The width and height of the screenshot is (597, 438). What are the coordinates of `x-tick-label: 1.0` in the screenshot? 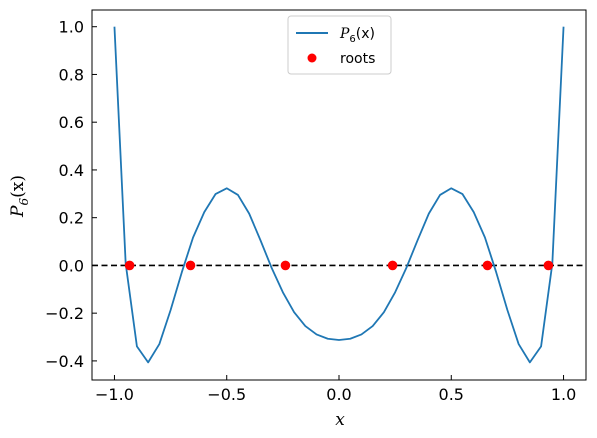 It's located at (563, 394).